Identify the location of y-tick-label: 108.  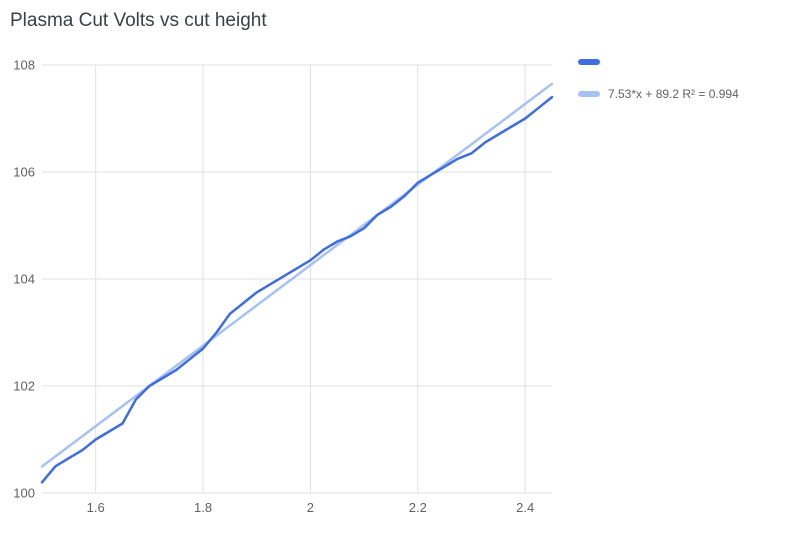
(24, 65).